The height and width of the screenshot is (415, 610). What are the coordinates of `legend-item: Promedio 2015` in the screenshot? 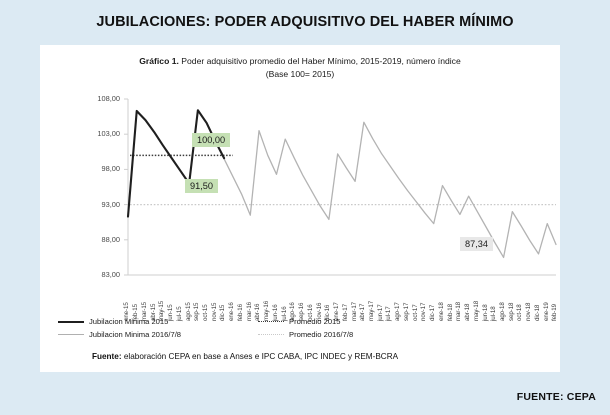 It's located at (299, 321).